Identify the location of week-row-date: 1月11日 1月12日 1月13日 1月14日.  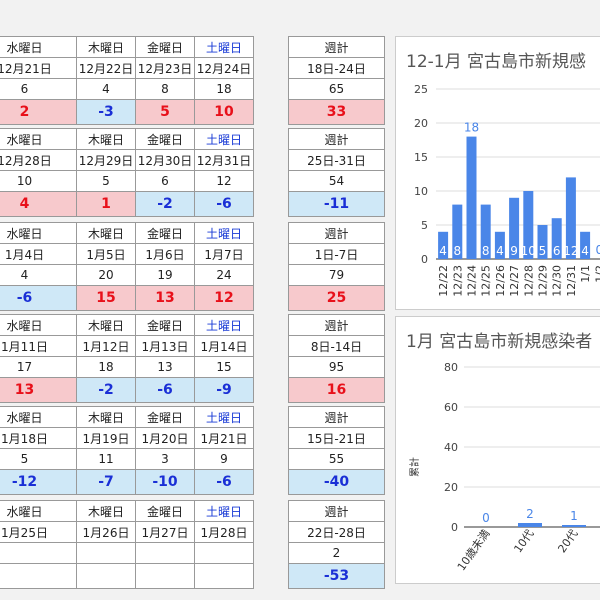
(127, 346).